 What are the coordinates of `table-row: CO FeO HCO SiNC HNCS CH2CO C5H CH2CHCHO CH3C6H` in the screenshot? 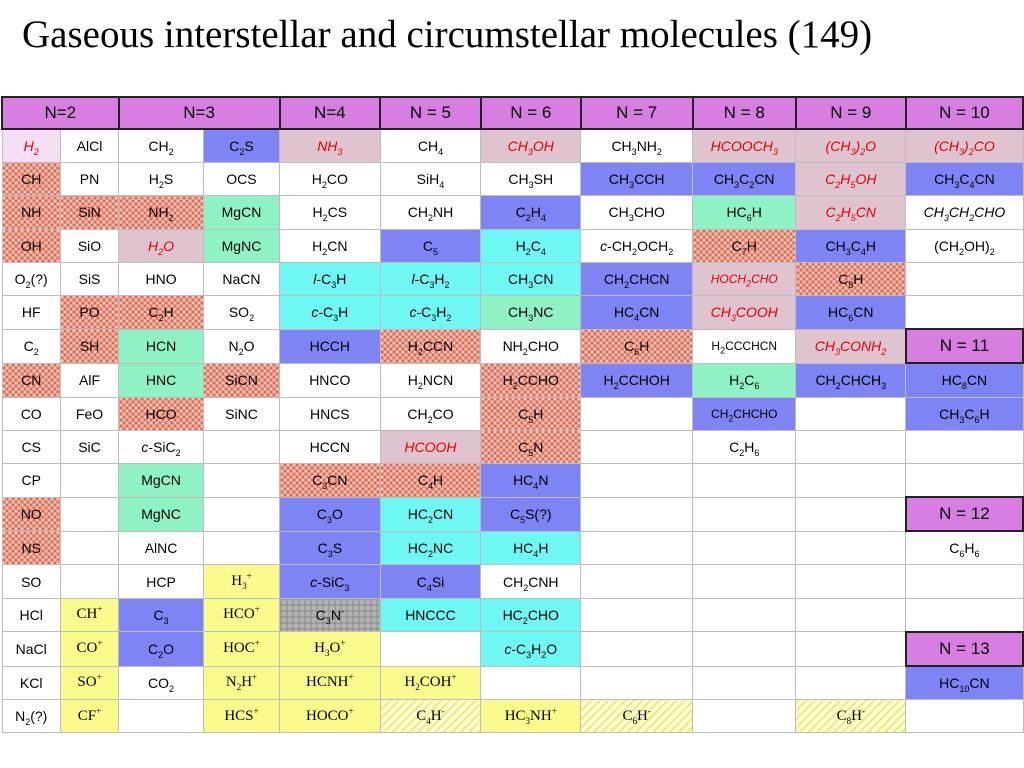 It's located at (512, 413).